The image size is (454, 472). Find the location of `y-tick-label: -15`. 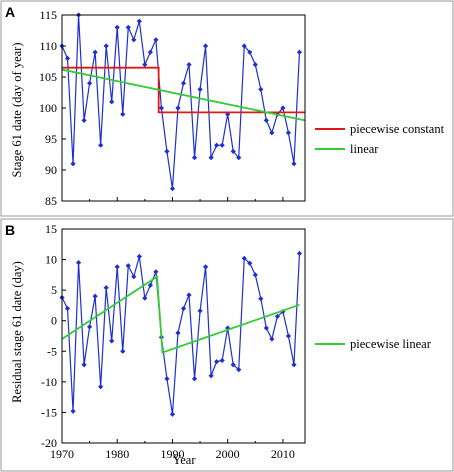

y-tick-label: -15 is located at coordinates (49, 412).